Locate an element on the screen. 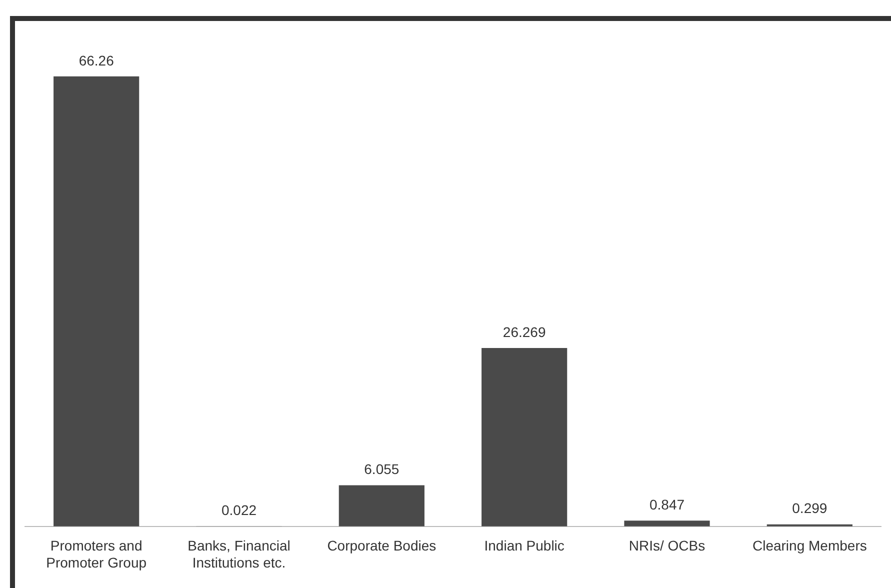 This screenshot has width=891, height=588. x-tick-label: NRIs/ OCBs is located at coordinates (667, 546).